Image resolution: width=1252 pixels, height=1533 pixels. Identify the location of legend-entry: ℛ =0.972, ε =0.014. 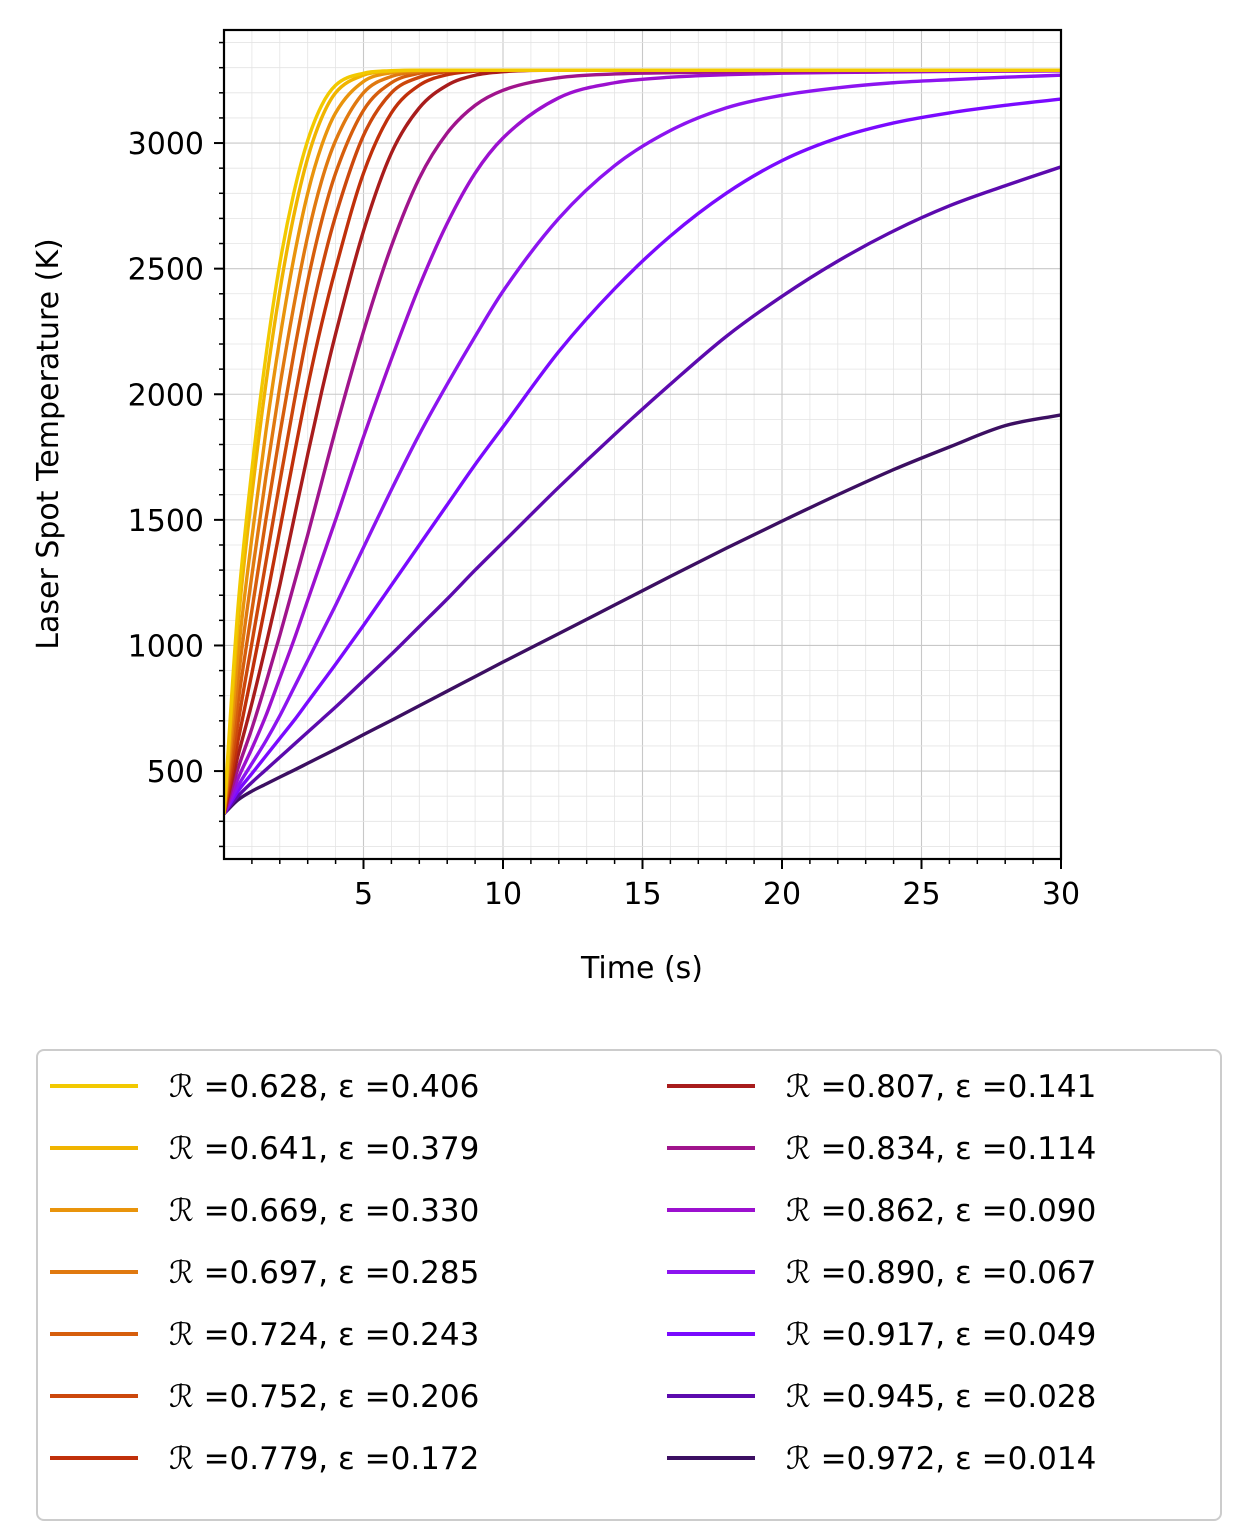
(881, 1459).